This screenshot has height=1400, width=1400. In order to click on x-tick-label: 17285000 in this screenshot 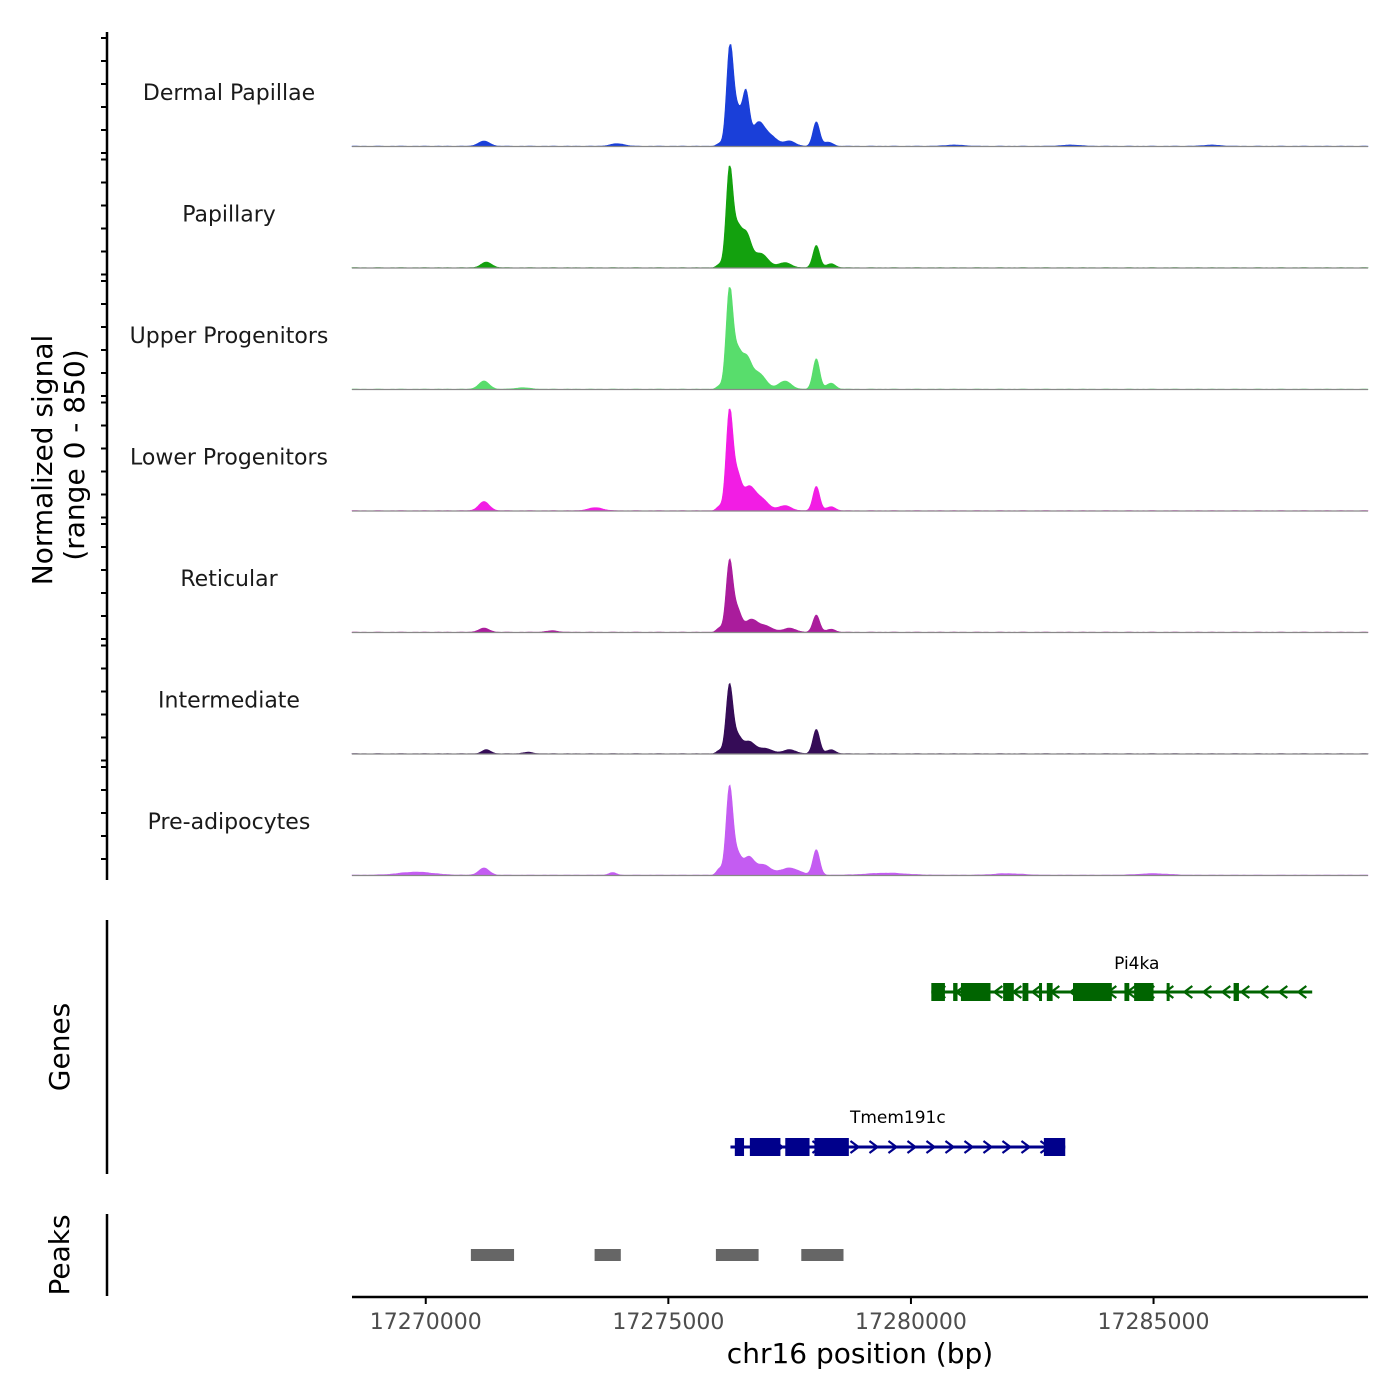, I will do `click(1154, 1322)`.